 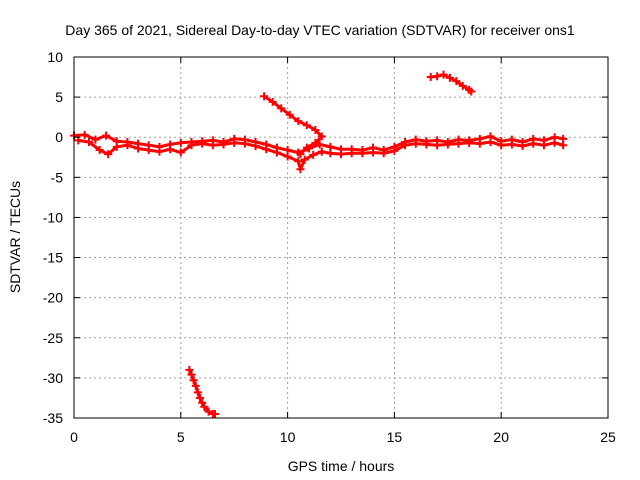 What do you see at coordinates (53, 338) in the screenshot?
I see `y-tick-label: -25` at bounding box center [53, 338].